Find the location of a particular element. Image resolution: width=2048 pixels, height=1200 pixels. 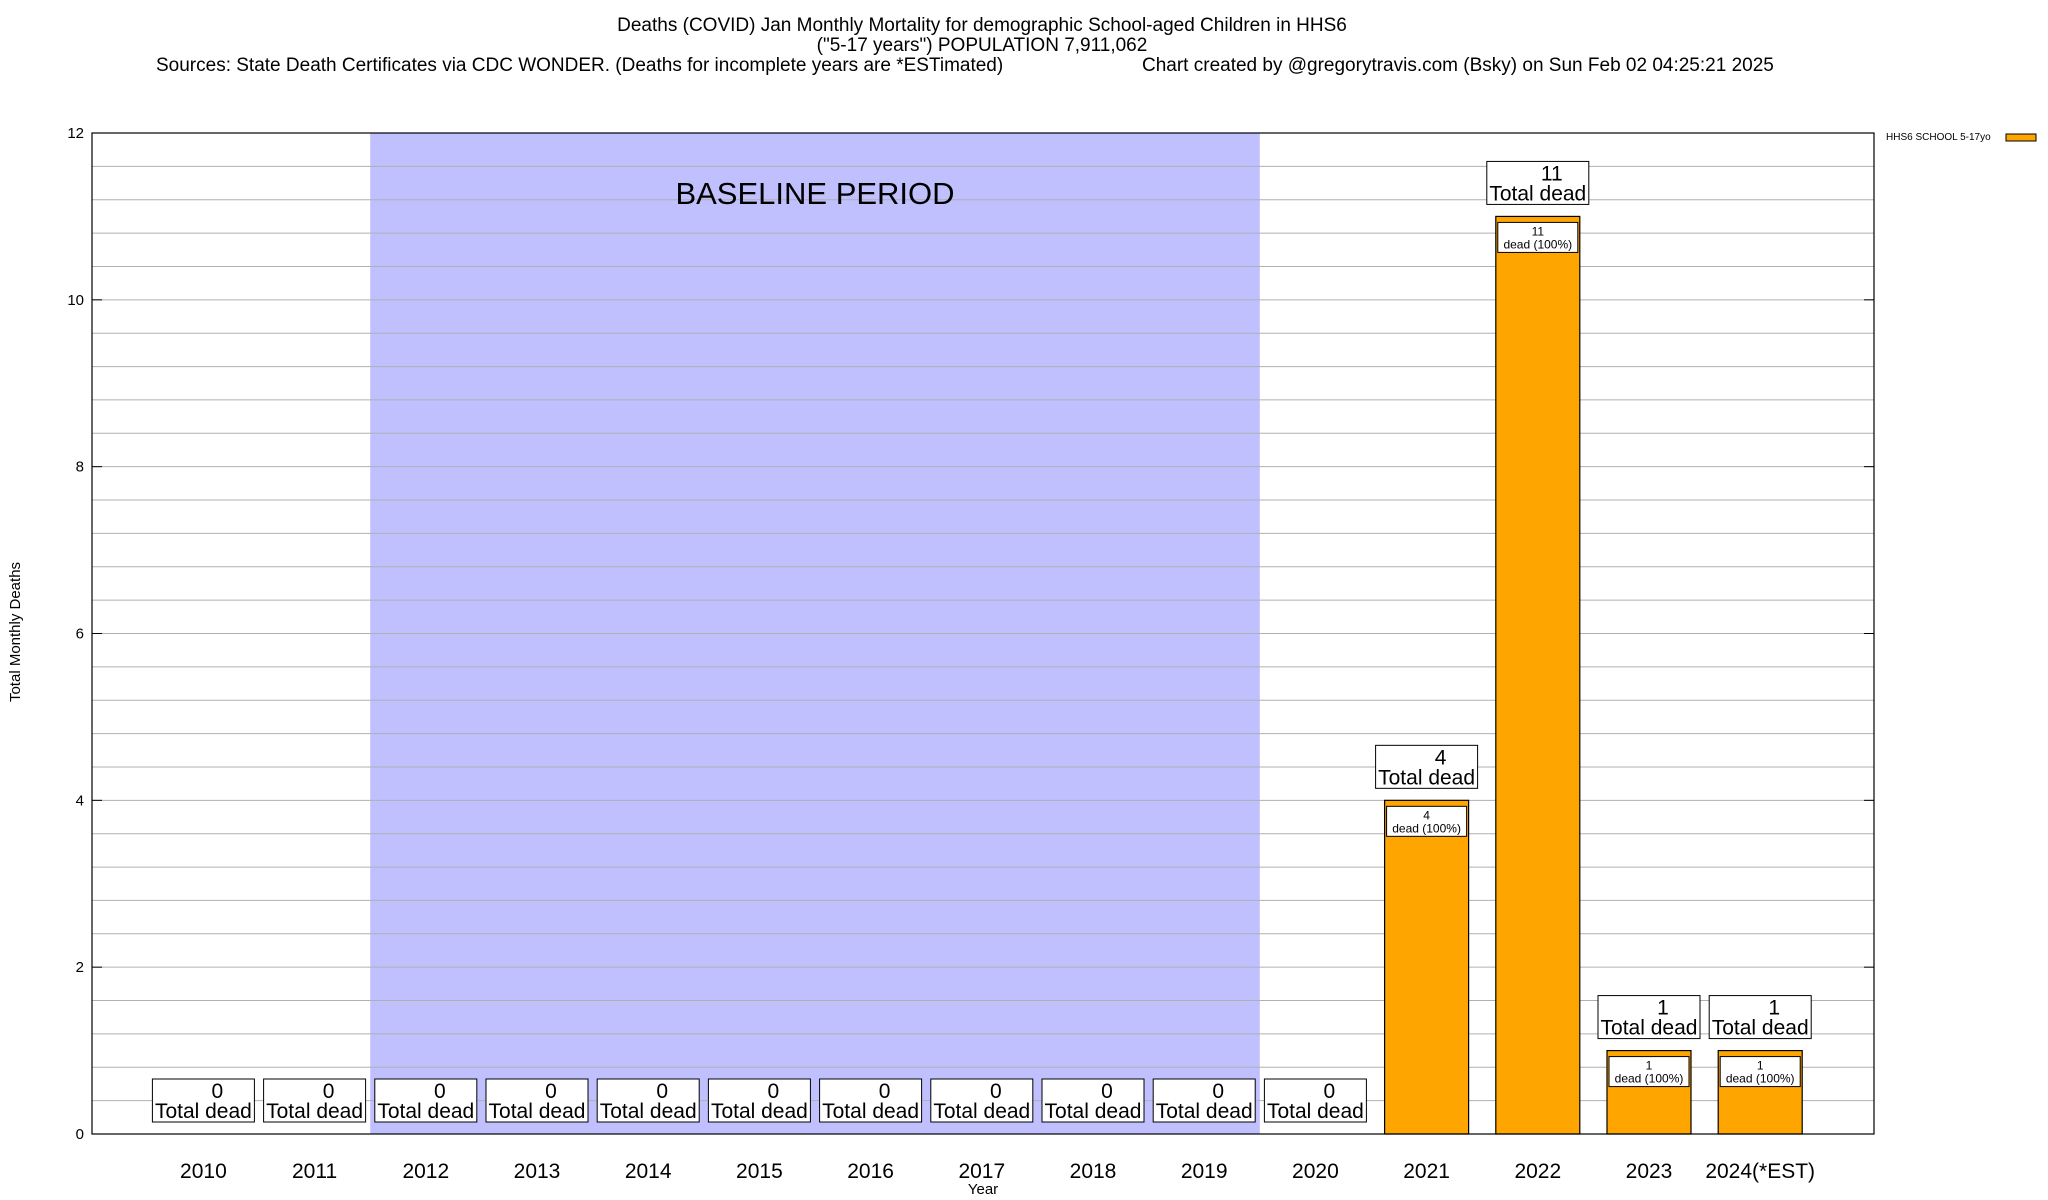

segment-value-label: 11 is located at coordinates (1538, 231).